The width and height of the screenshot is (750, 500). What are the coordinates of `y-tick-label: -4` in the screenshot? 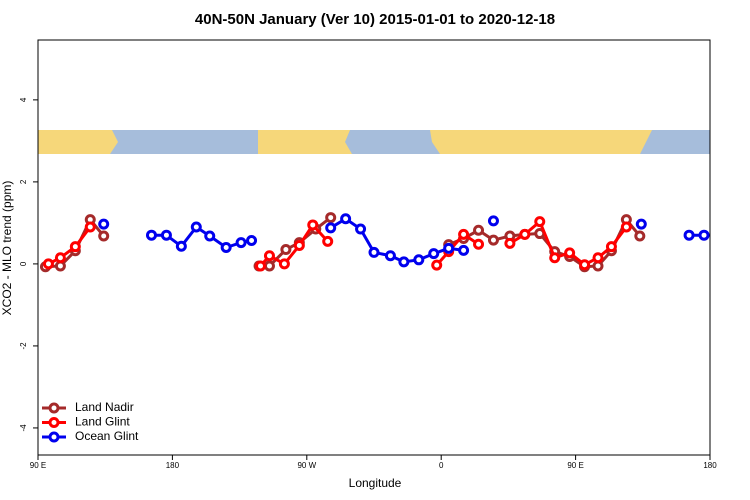 It's located at (23, 428).